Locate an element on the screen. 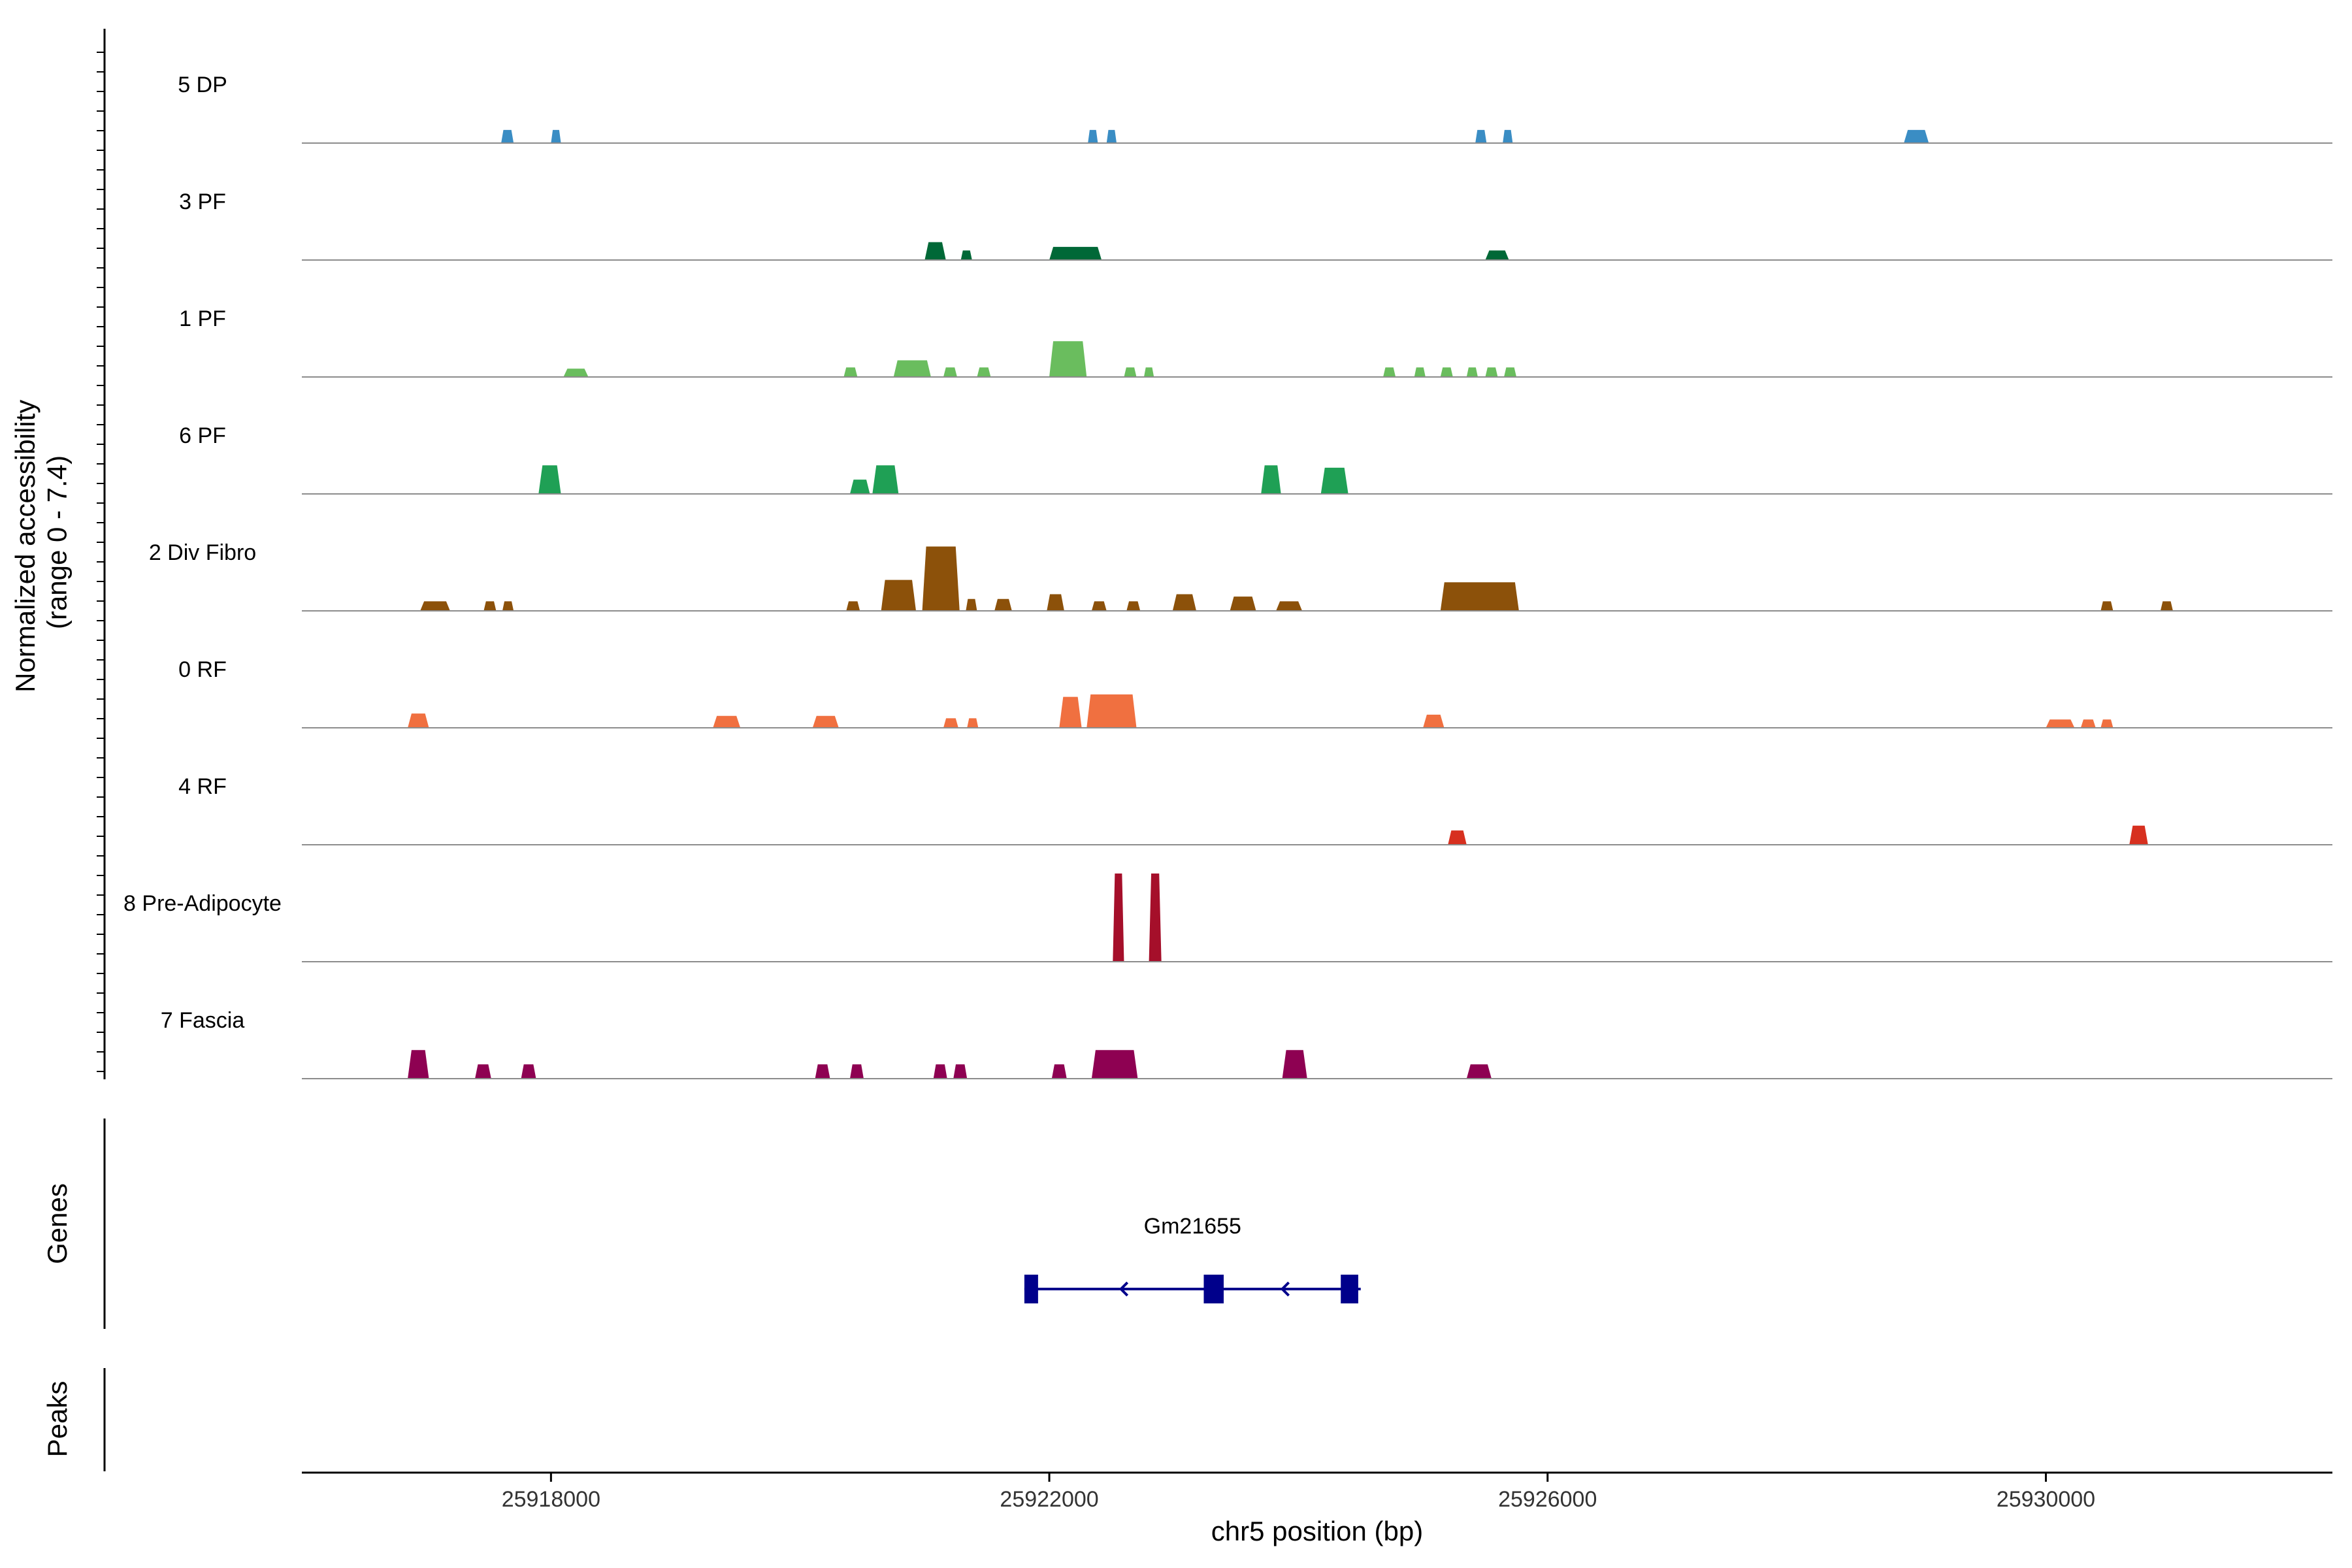 The image size is (2352, 1568). x-tick-label: 25930000 is located at coordinates (2046, 1499).